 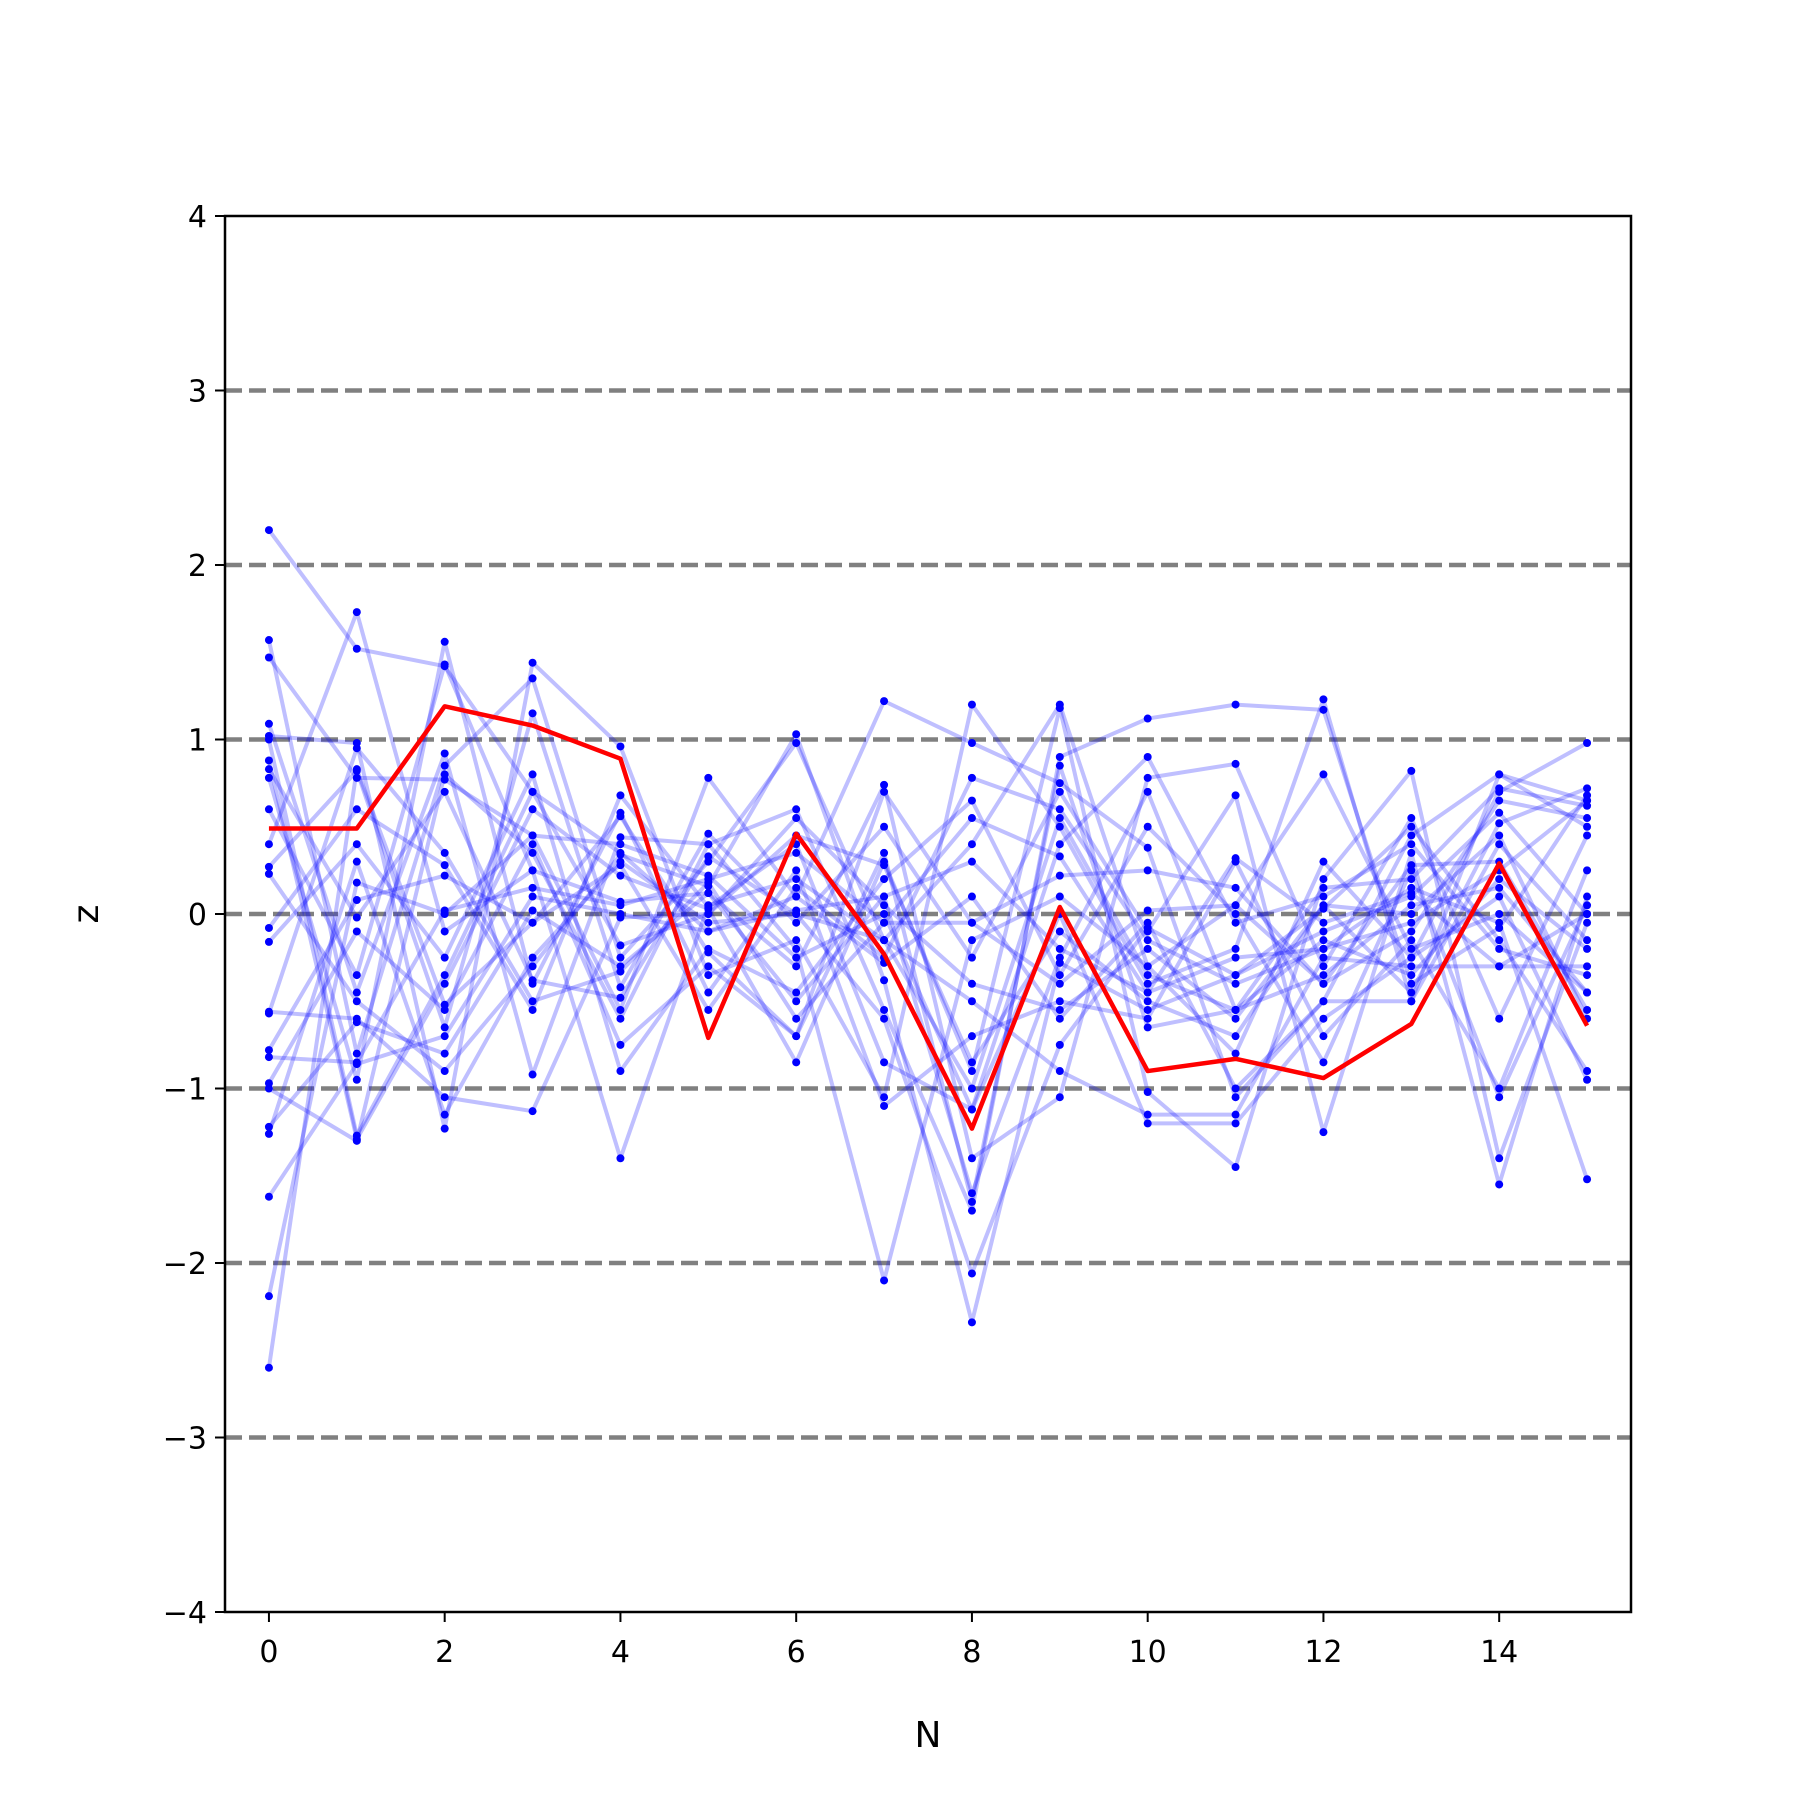 I want to click on y-tick-label: 0, so click(x=197, y=915).